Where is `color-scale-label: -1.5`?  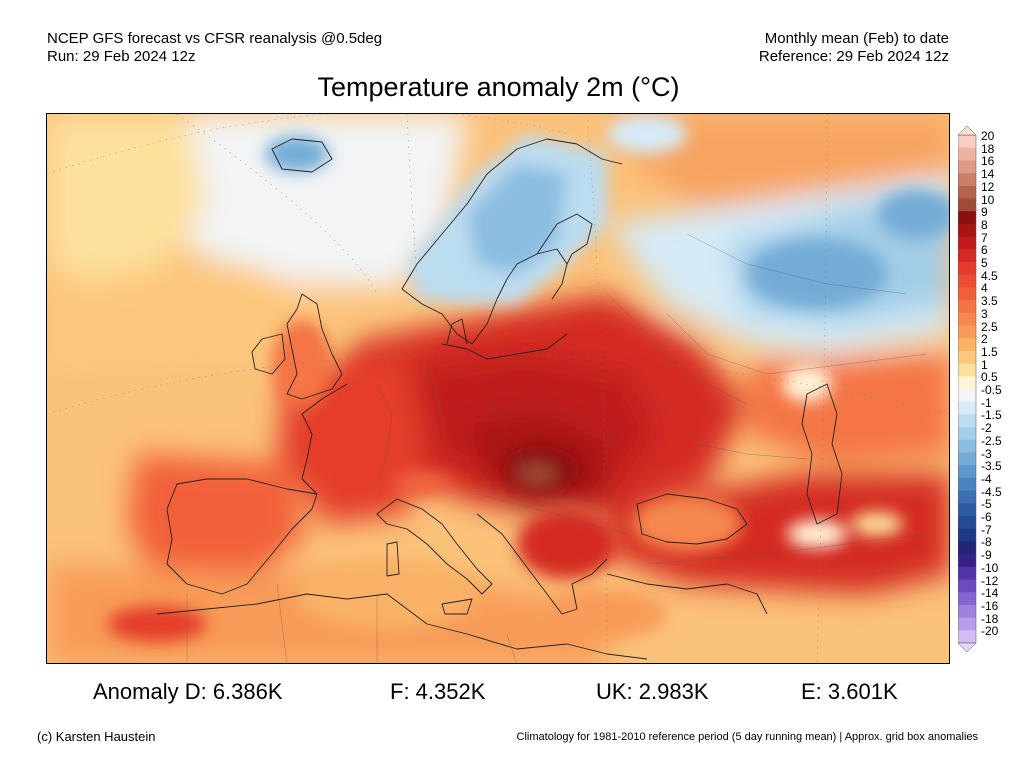
color-scale-label: -1.5 is located at coordinates (991, 415).